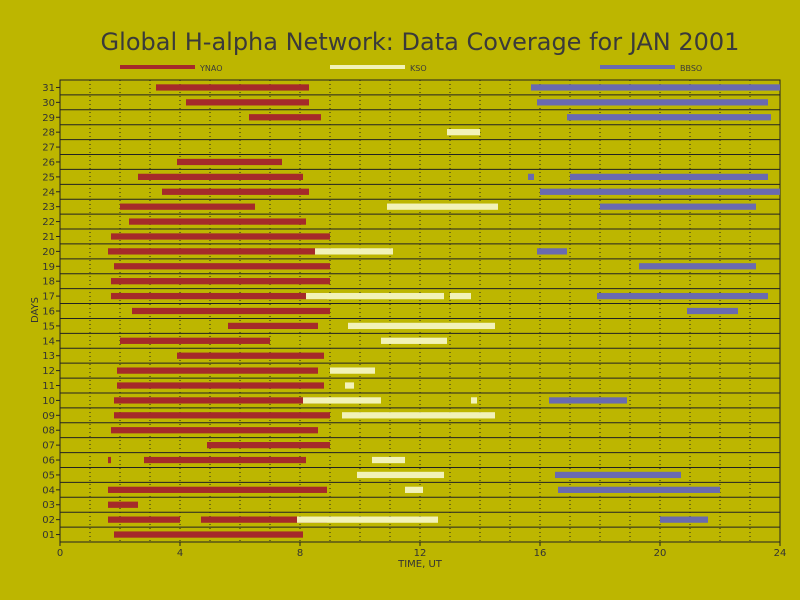 This screenshot has height=600, width=800. Describe the element at coordinates (48, 341) in the screenshot. I see `y-tick-label: 14` at that location.